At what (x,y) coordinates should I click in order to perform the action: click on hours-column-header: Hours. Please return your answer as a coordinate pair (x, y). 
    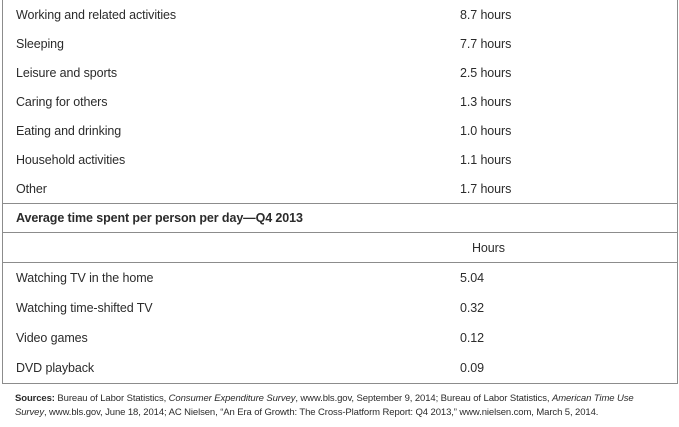
    Looking at the image, I should click on (488, 247).